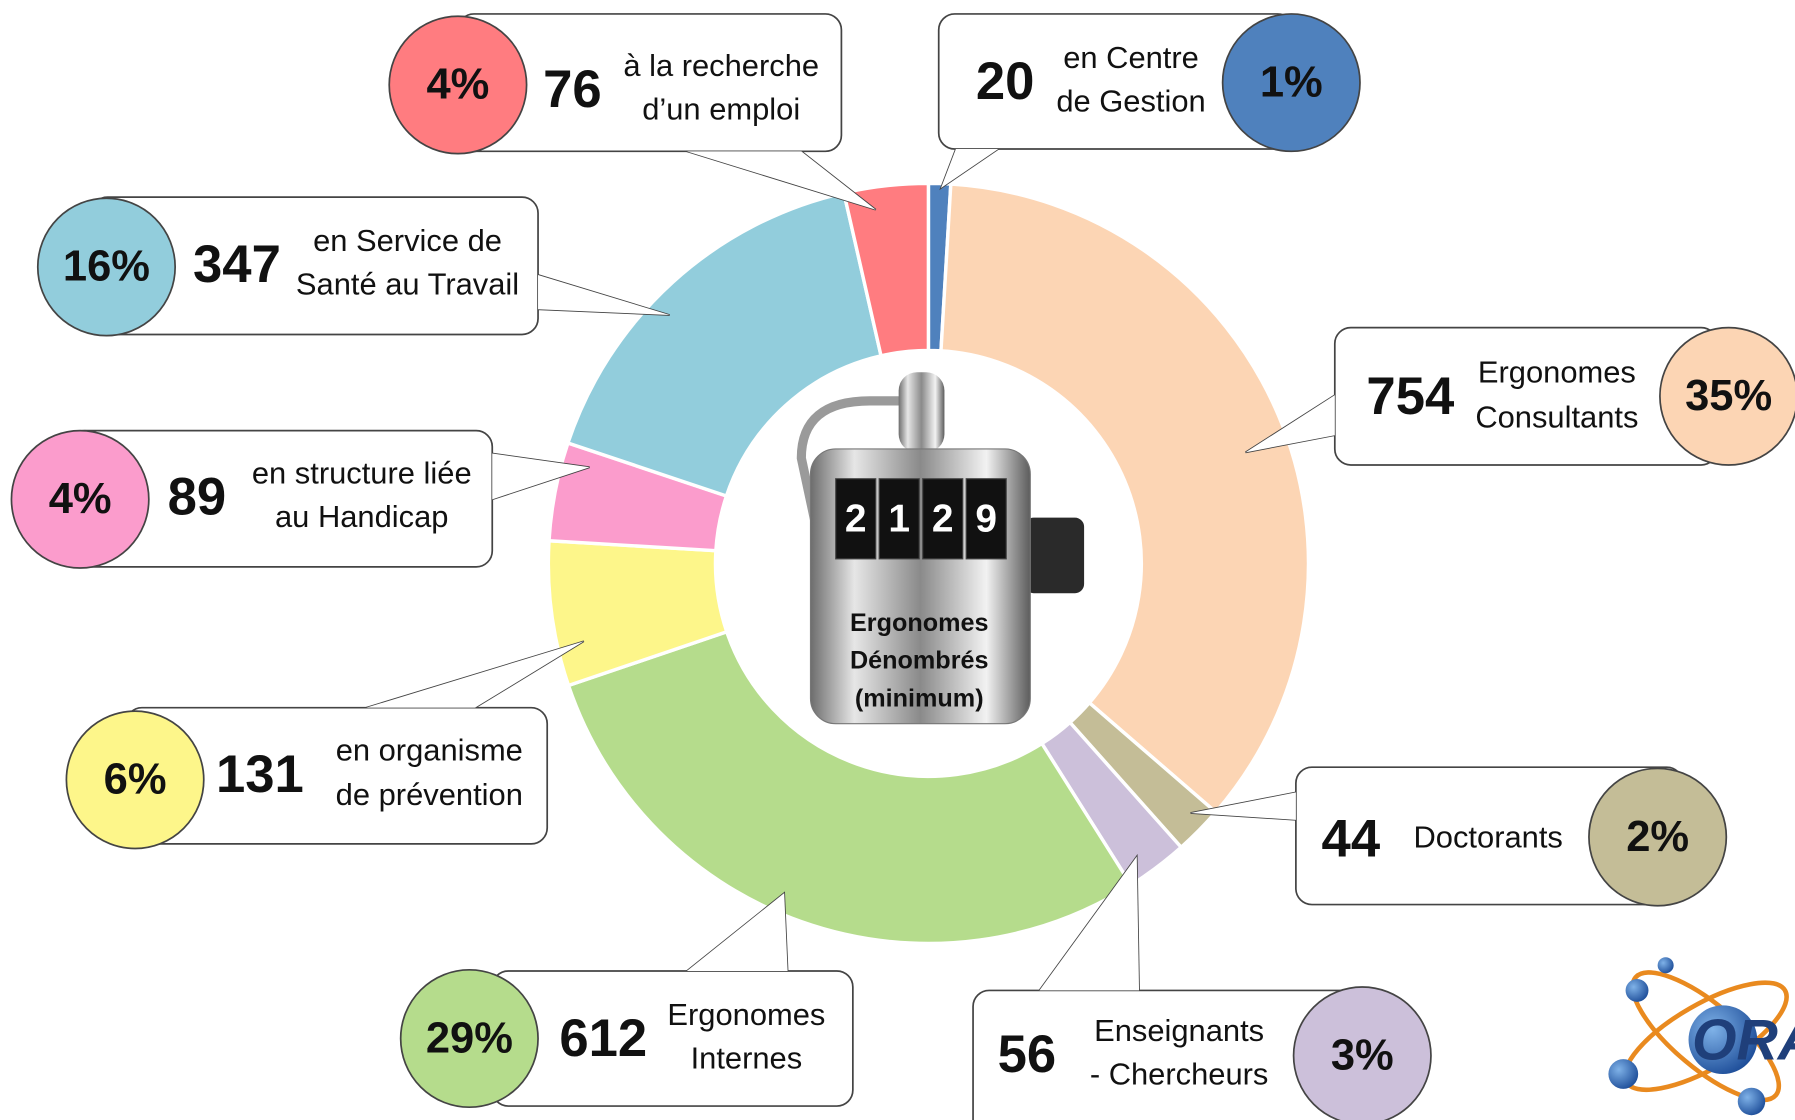 The image size is (1795, 1120). What do you see at coordinates (429, 749) in the screenshot?
I see `category-label: en organisme` at bounding box center [429, 749].